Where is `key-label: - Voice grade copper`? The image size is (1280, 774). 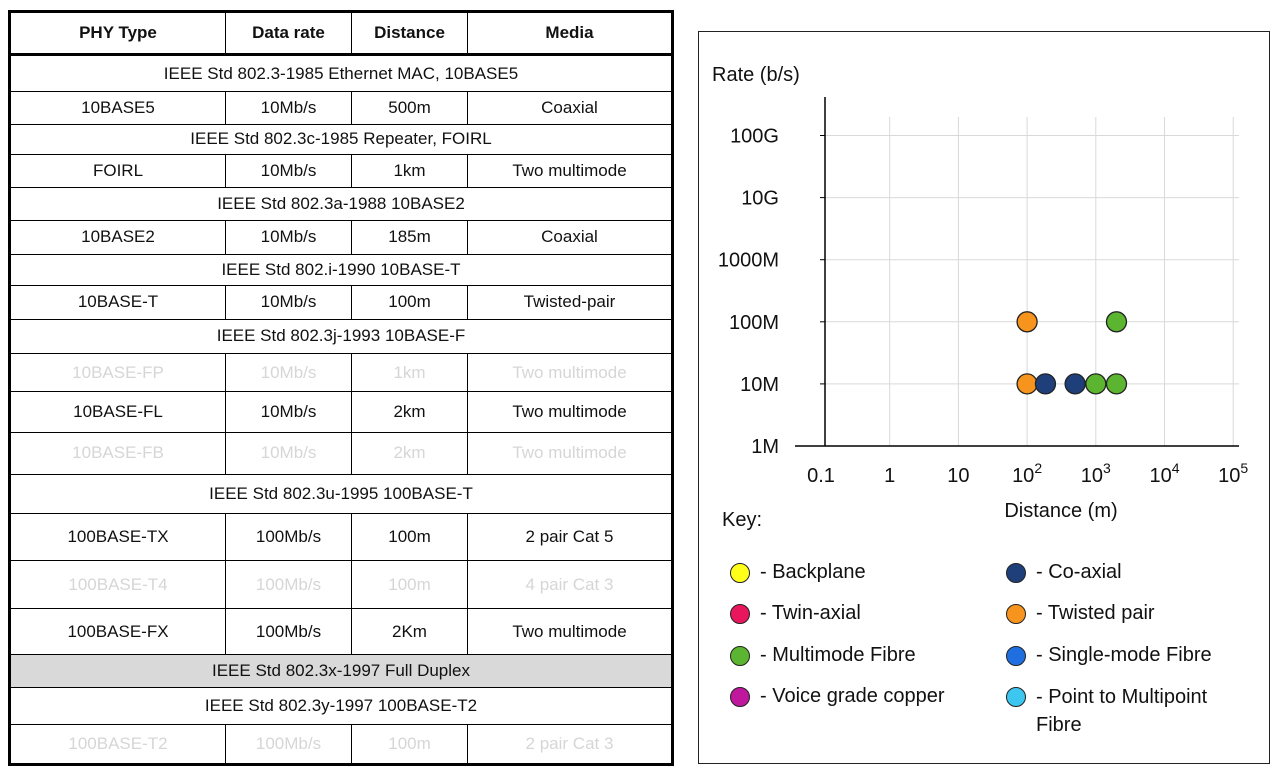 key-label: - Voice grade copper is located at coordinates (852, 696).